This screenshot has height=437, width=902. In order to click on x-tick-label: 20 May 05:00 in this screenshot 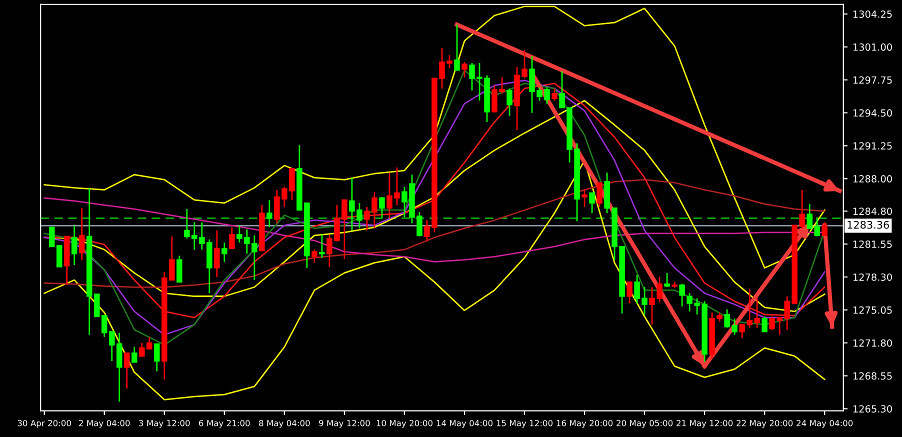, I will do `click(644, 424)`.